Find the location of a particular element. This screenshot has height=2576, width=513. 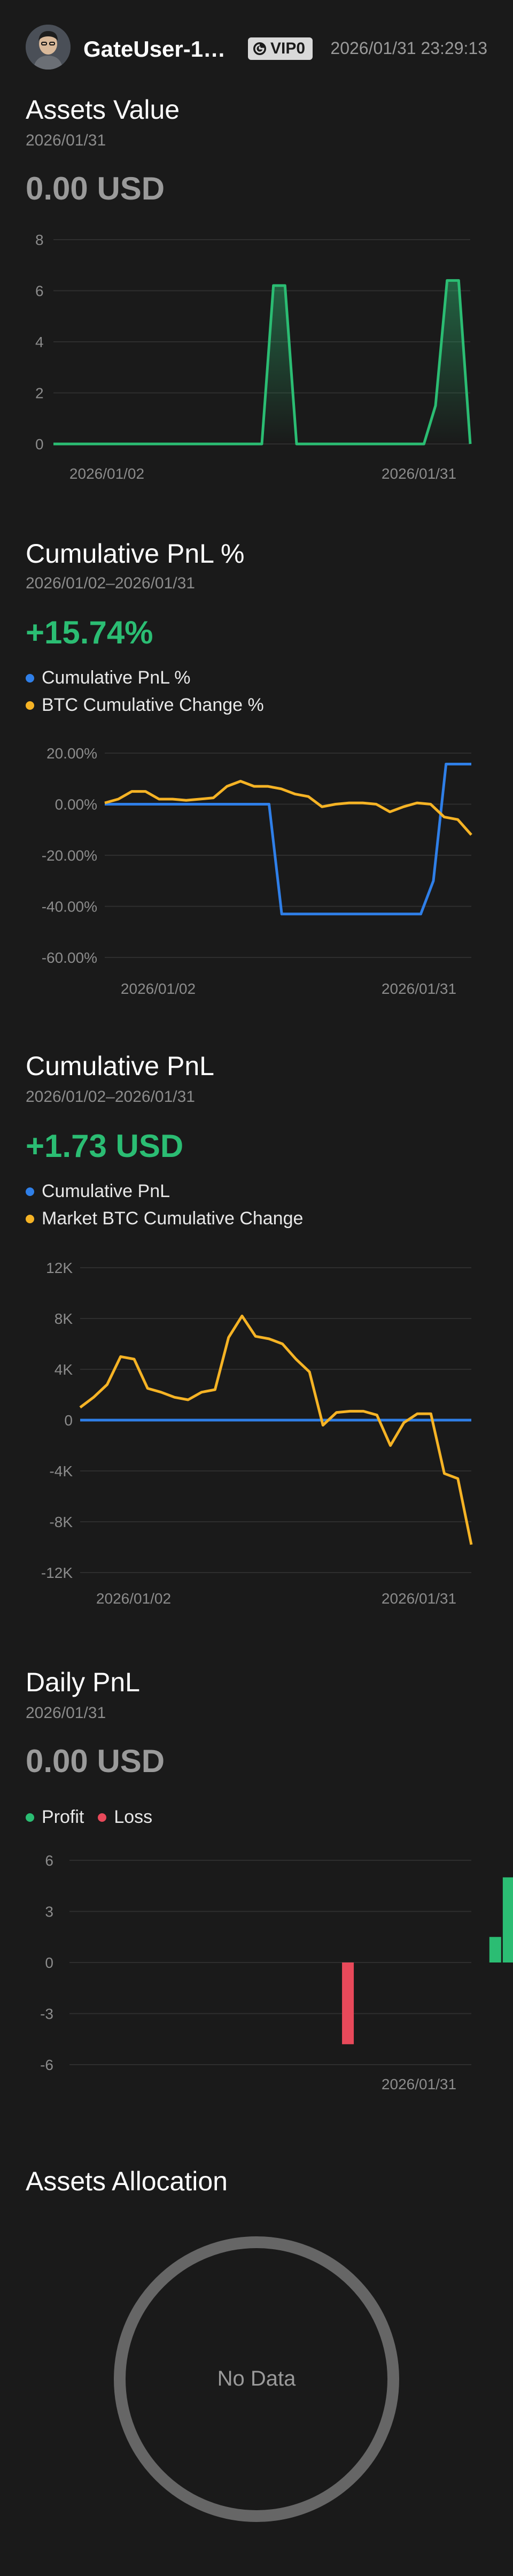

y-tick-label: 12K is located at coordinates (59, 1268).